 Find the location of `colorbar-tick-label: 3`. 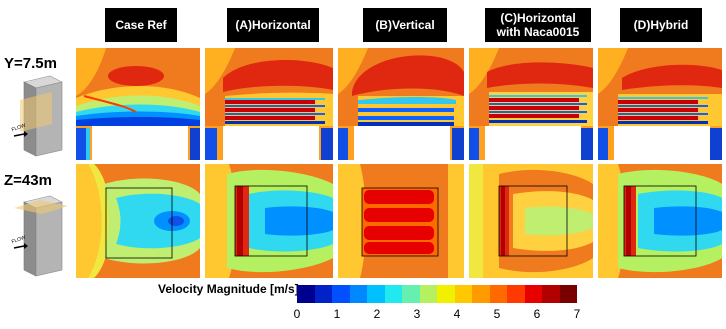

colorbar-tick-label: 3 is located at coordinates (417, 314).